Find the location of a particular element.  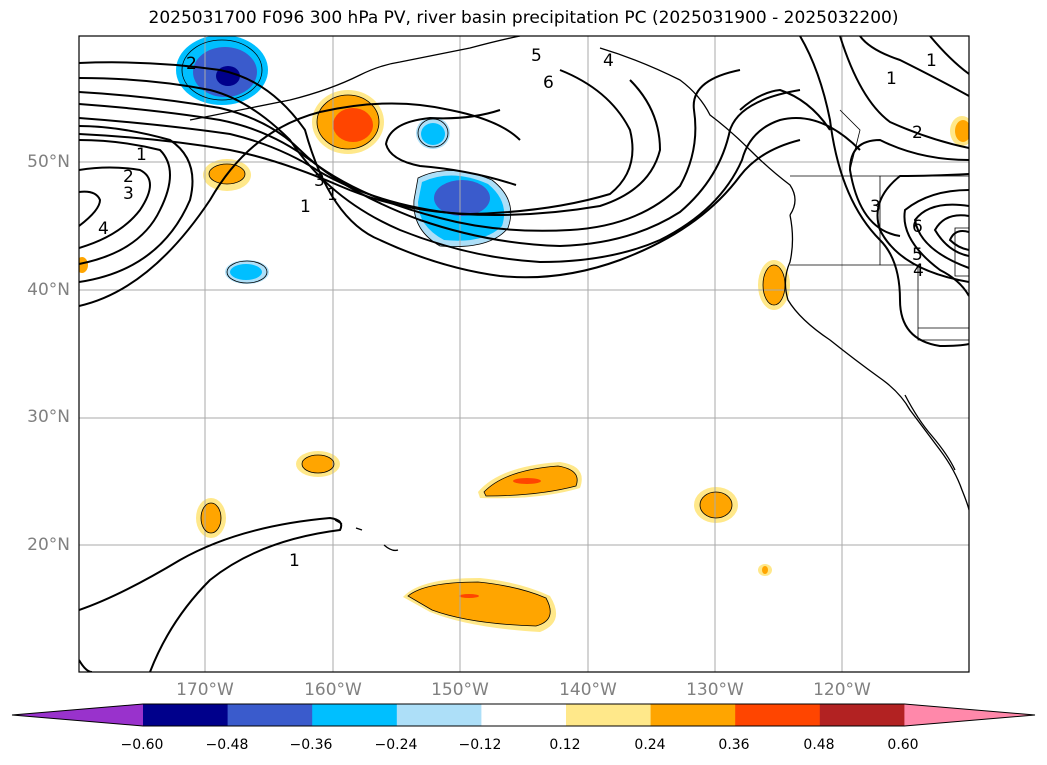

lon-label-130w: 130°W is located at coordinates (715, 690).